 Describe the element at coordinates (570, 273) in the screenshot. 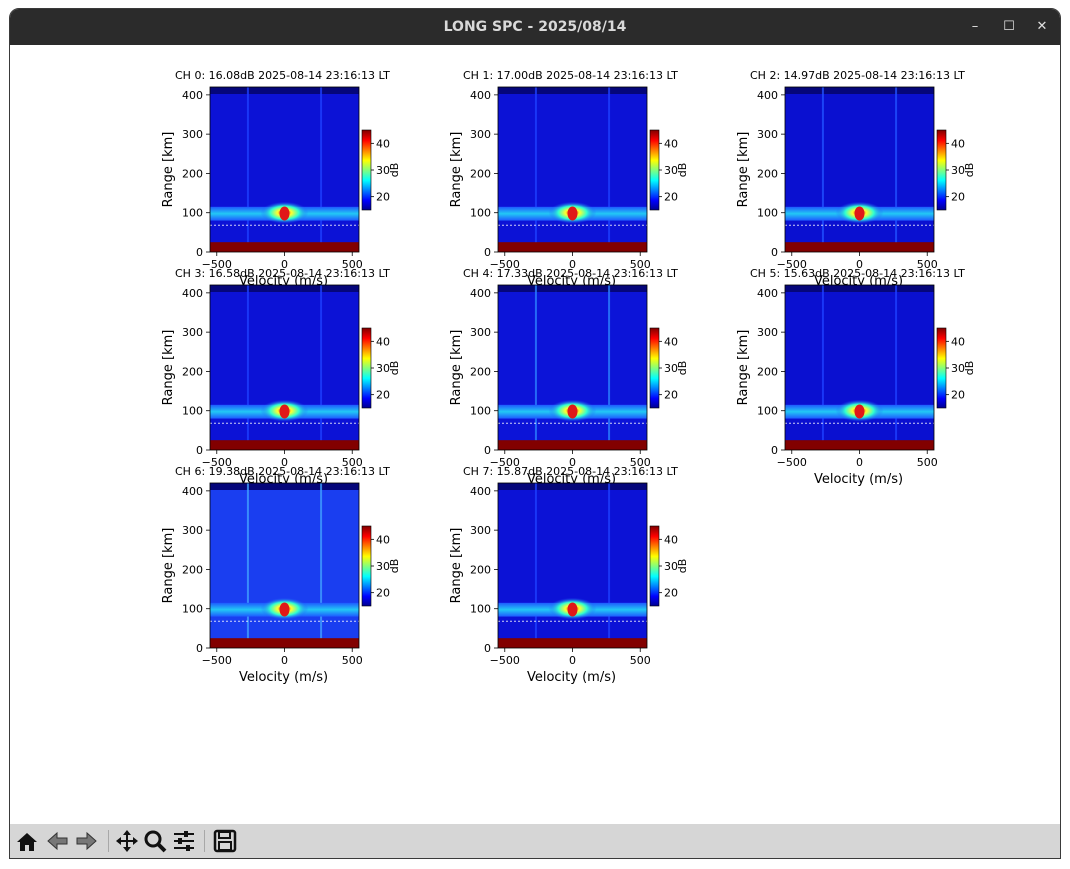

I see `chart-title: CH 4: 17.33dB 2025-08-14 23:16:13 LT` at that location.